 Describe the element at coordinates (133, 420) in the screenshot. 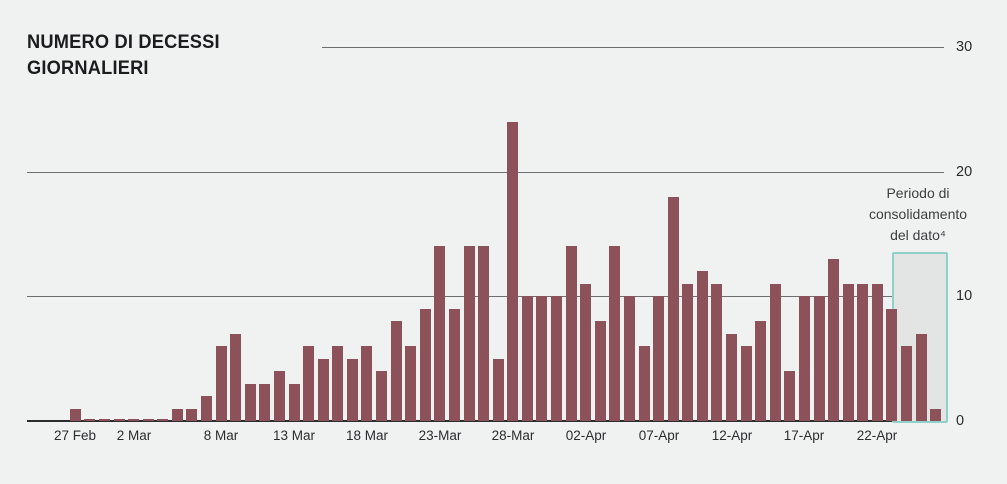

I see `bar-2-mar` at that location.